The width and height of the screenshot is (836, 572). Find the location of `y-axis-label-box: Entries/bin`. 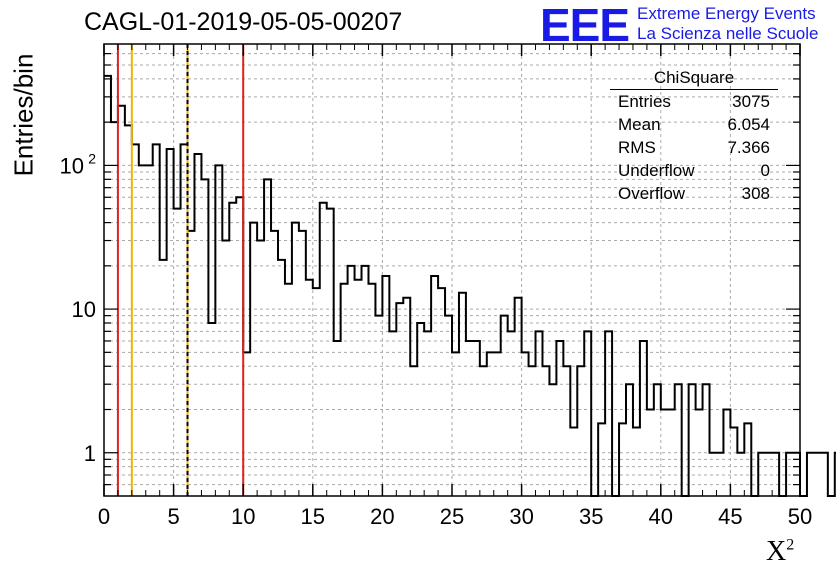

y-axis-label-box: Entries/bin is located at coordinates (24, 115).